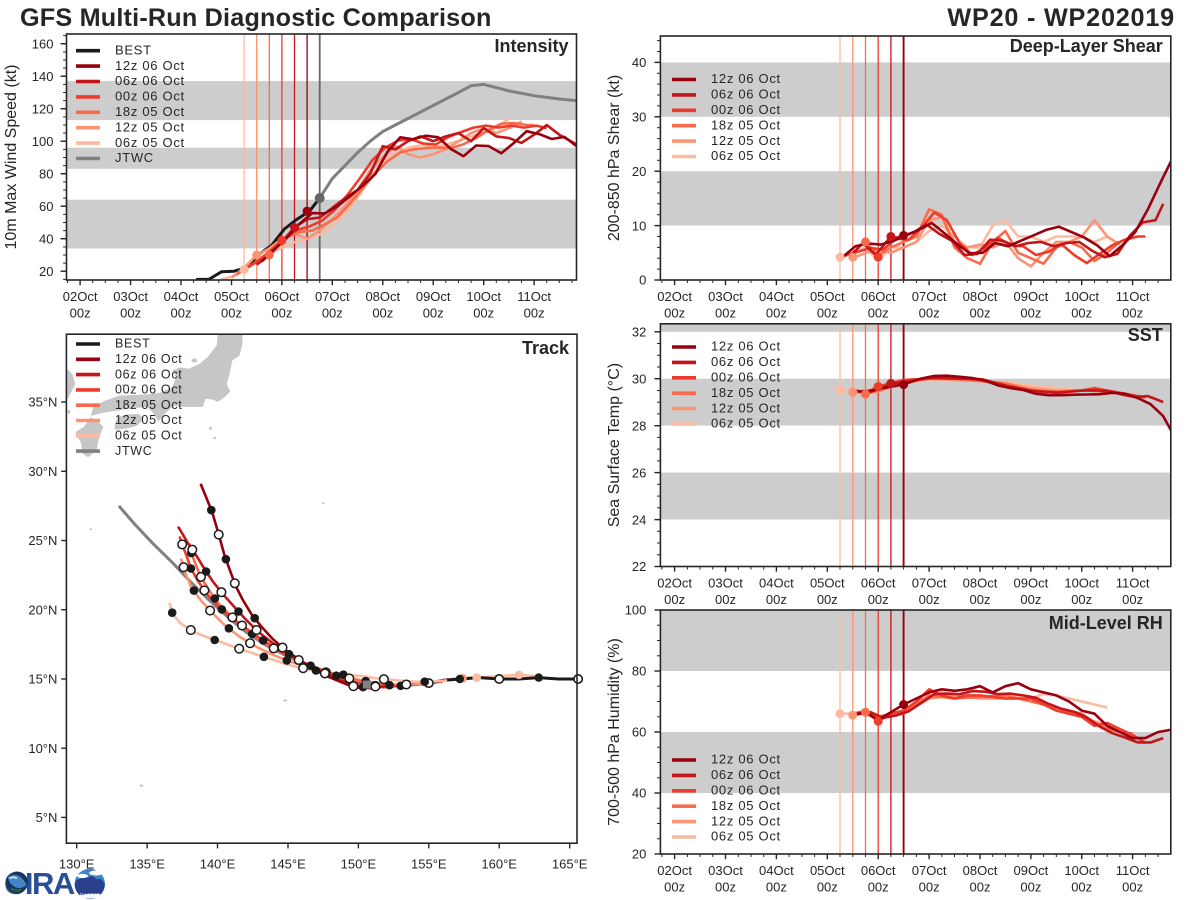 This screenshot has width=1200, height=900. I want to click on svg-text: 140°E, so click(218, 864).